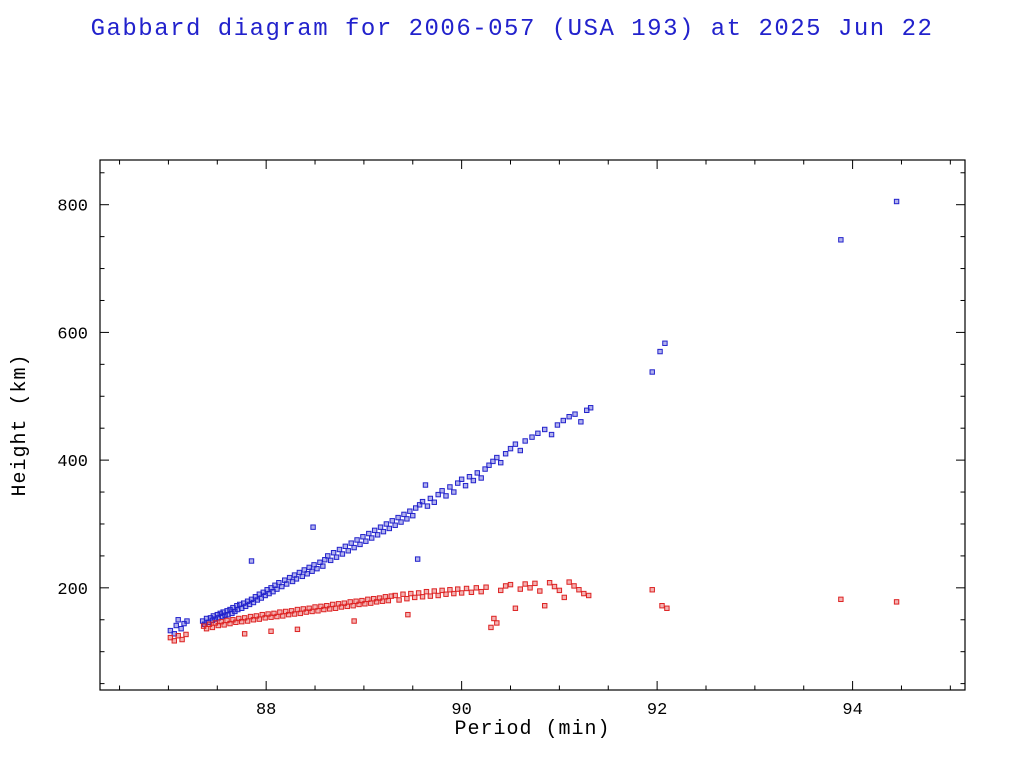 Image resolution: width=1024 pixels, height=768 pixels. What do you see at coordinates (72, 590) in the screenshot?
I see `y-tick-label: 200` at bounding box center [72, 590].